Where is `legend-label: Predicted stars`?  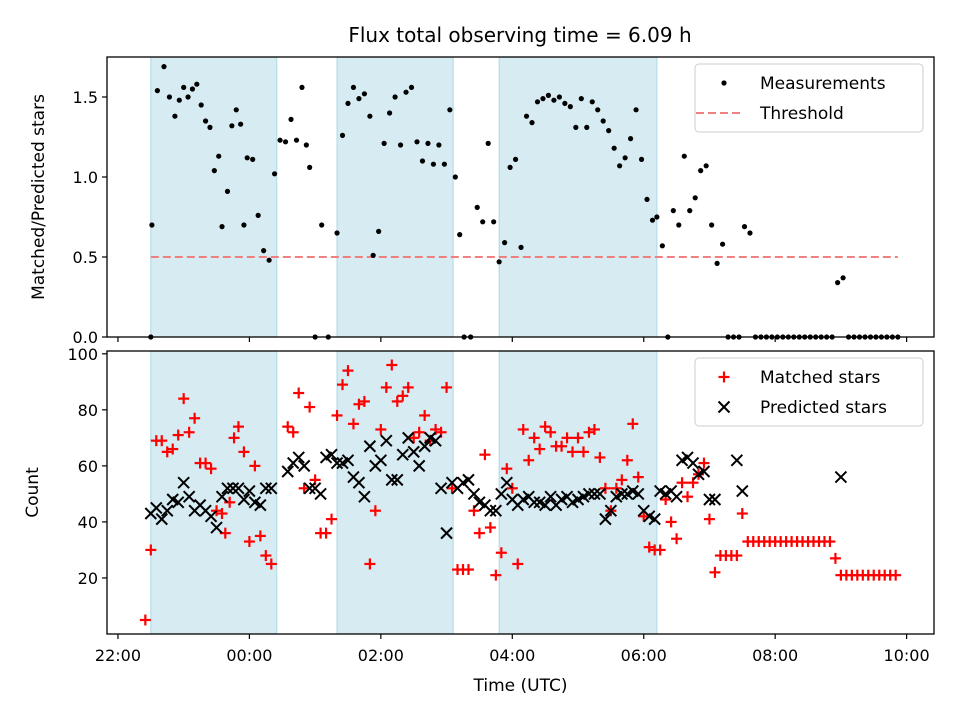
legend-label: Predicted stars is located at coordinates (823, 408).